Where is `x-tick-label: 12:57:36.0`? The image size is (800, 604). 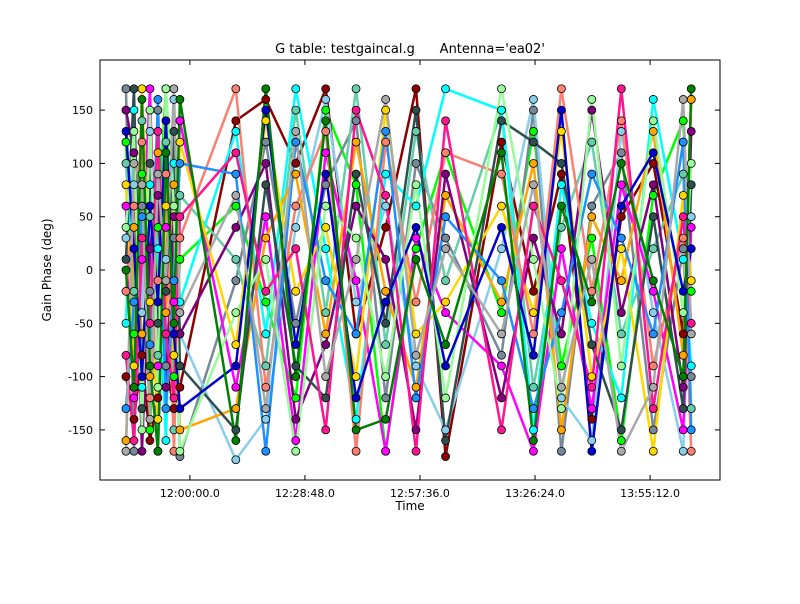
x-tick-label: 12:57:36.0 is located at coordinates (420, 493).